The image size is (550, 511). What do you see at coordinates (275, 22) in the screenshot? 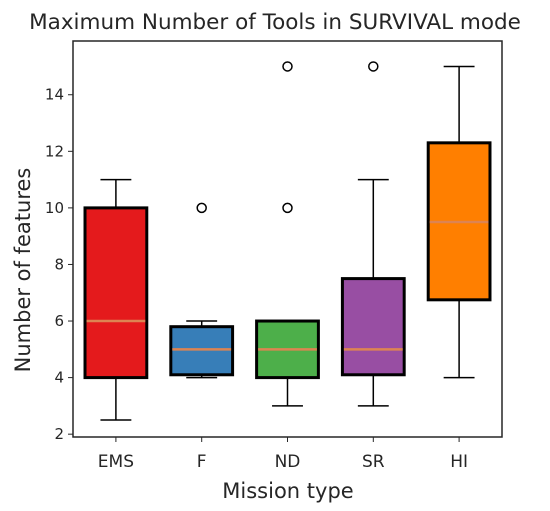
I see `chart-title: Maximum Number of Tools in SURVIVAL mode` at bounding box center [275, 22].